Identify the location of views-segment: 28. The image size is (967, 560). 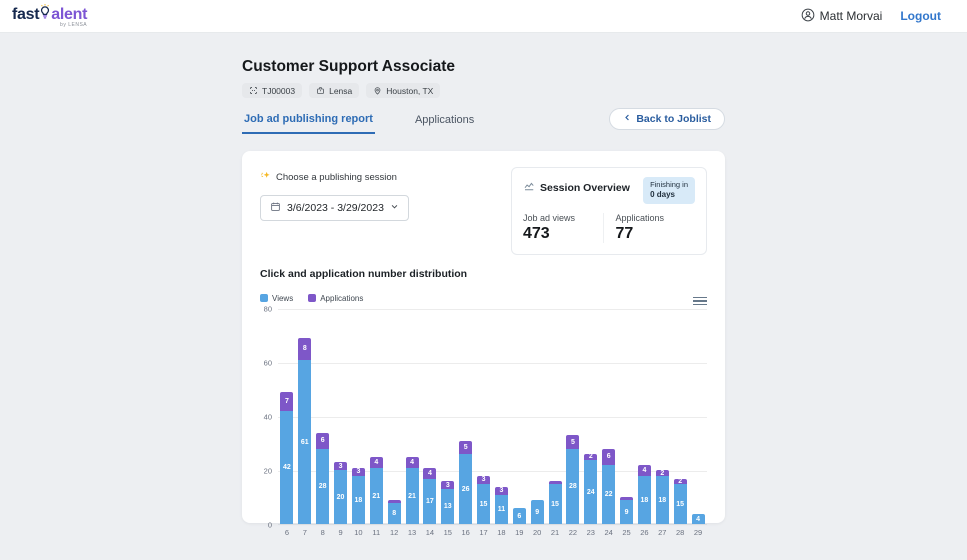
(573, 486).